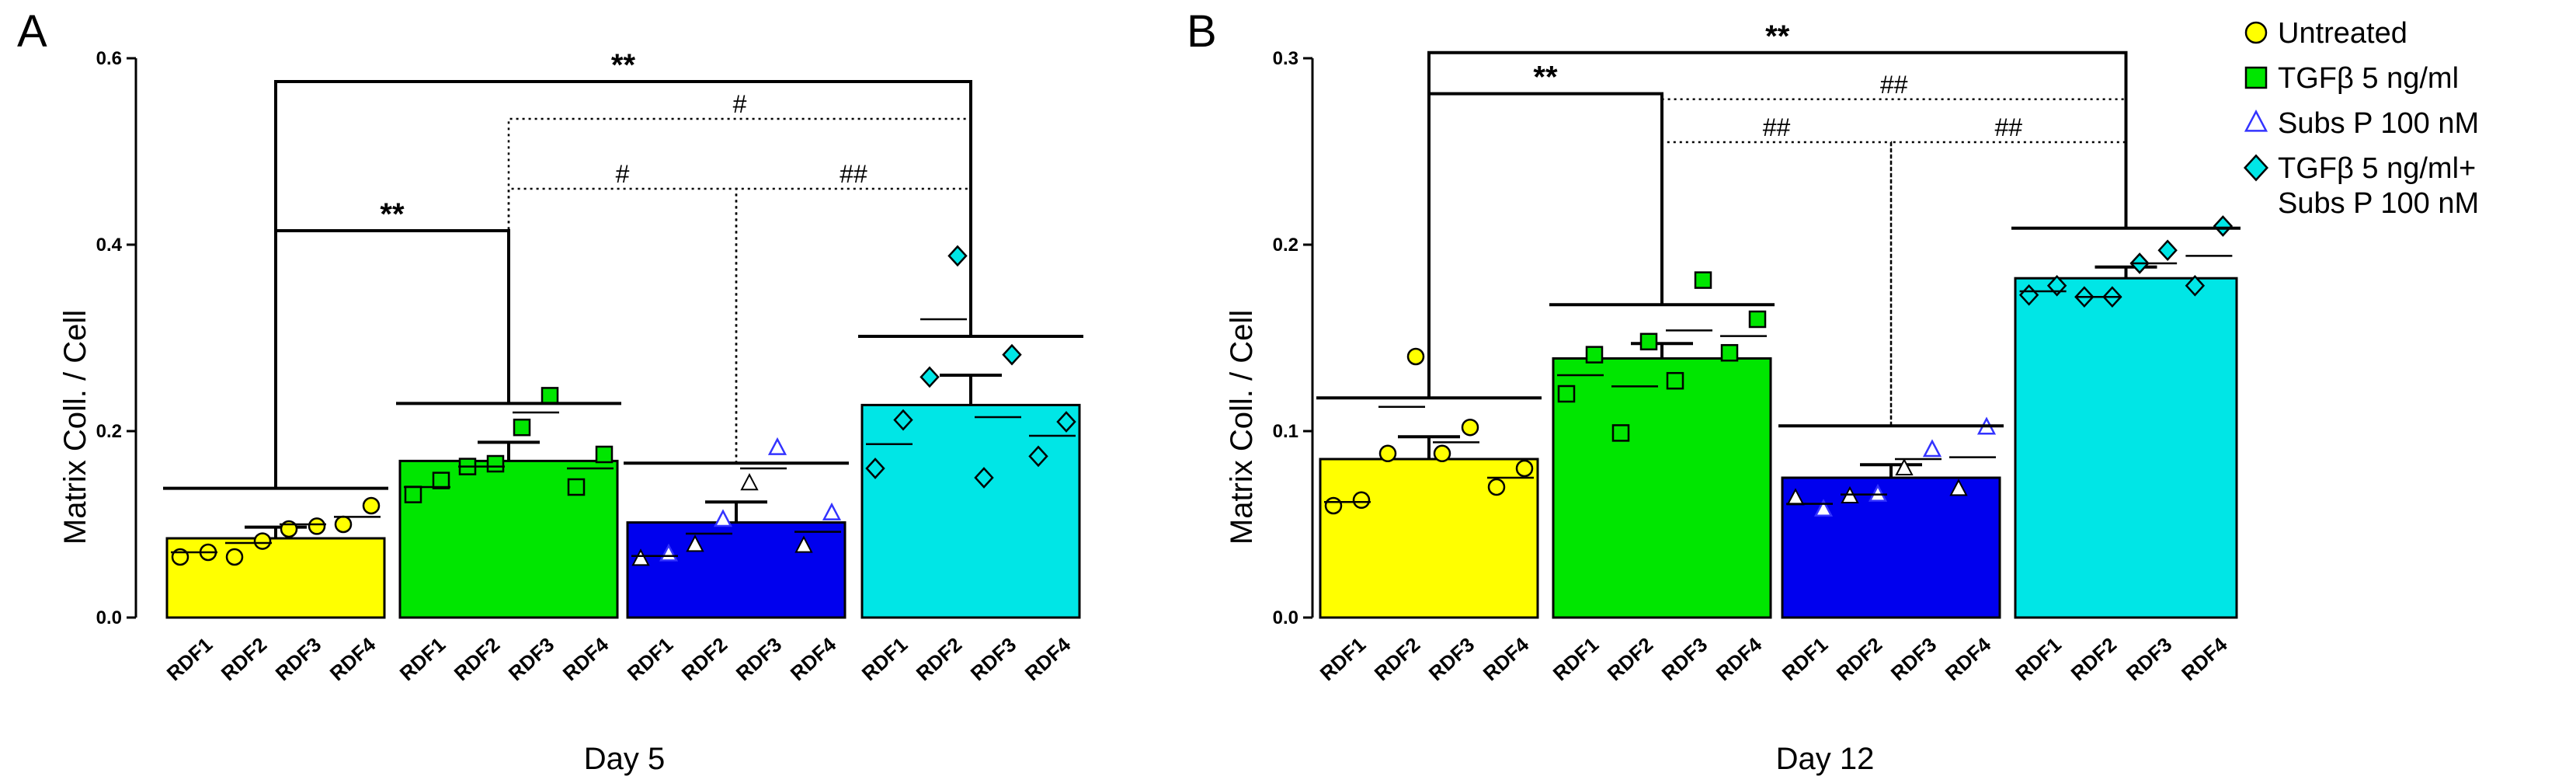  I want to click on panel-a-y-tick-label: 0.0, so click(109, 617).